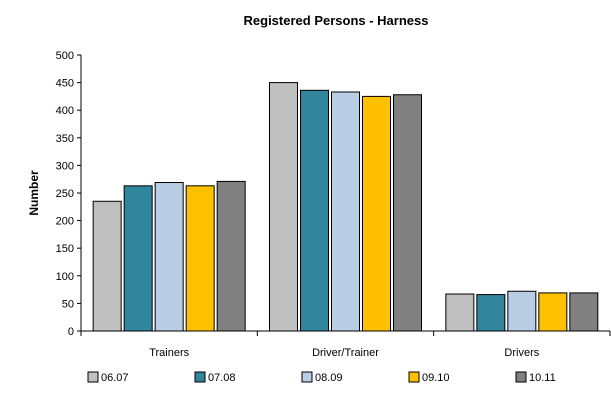 The width and height of the screenshot is (611, 397). Describe the element at coordinates (336, 20) in the screenshot. I see `chart-title: Registered Persons - Harness` at that location.